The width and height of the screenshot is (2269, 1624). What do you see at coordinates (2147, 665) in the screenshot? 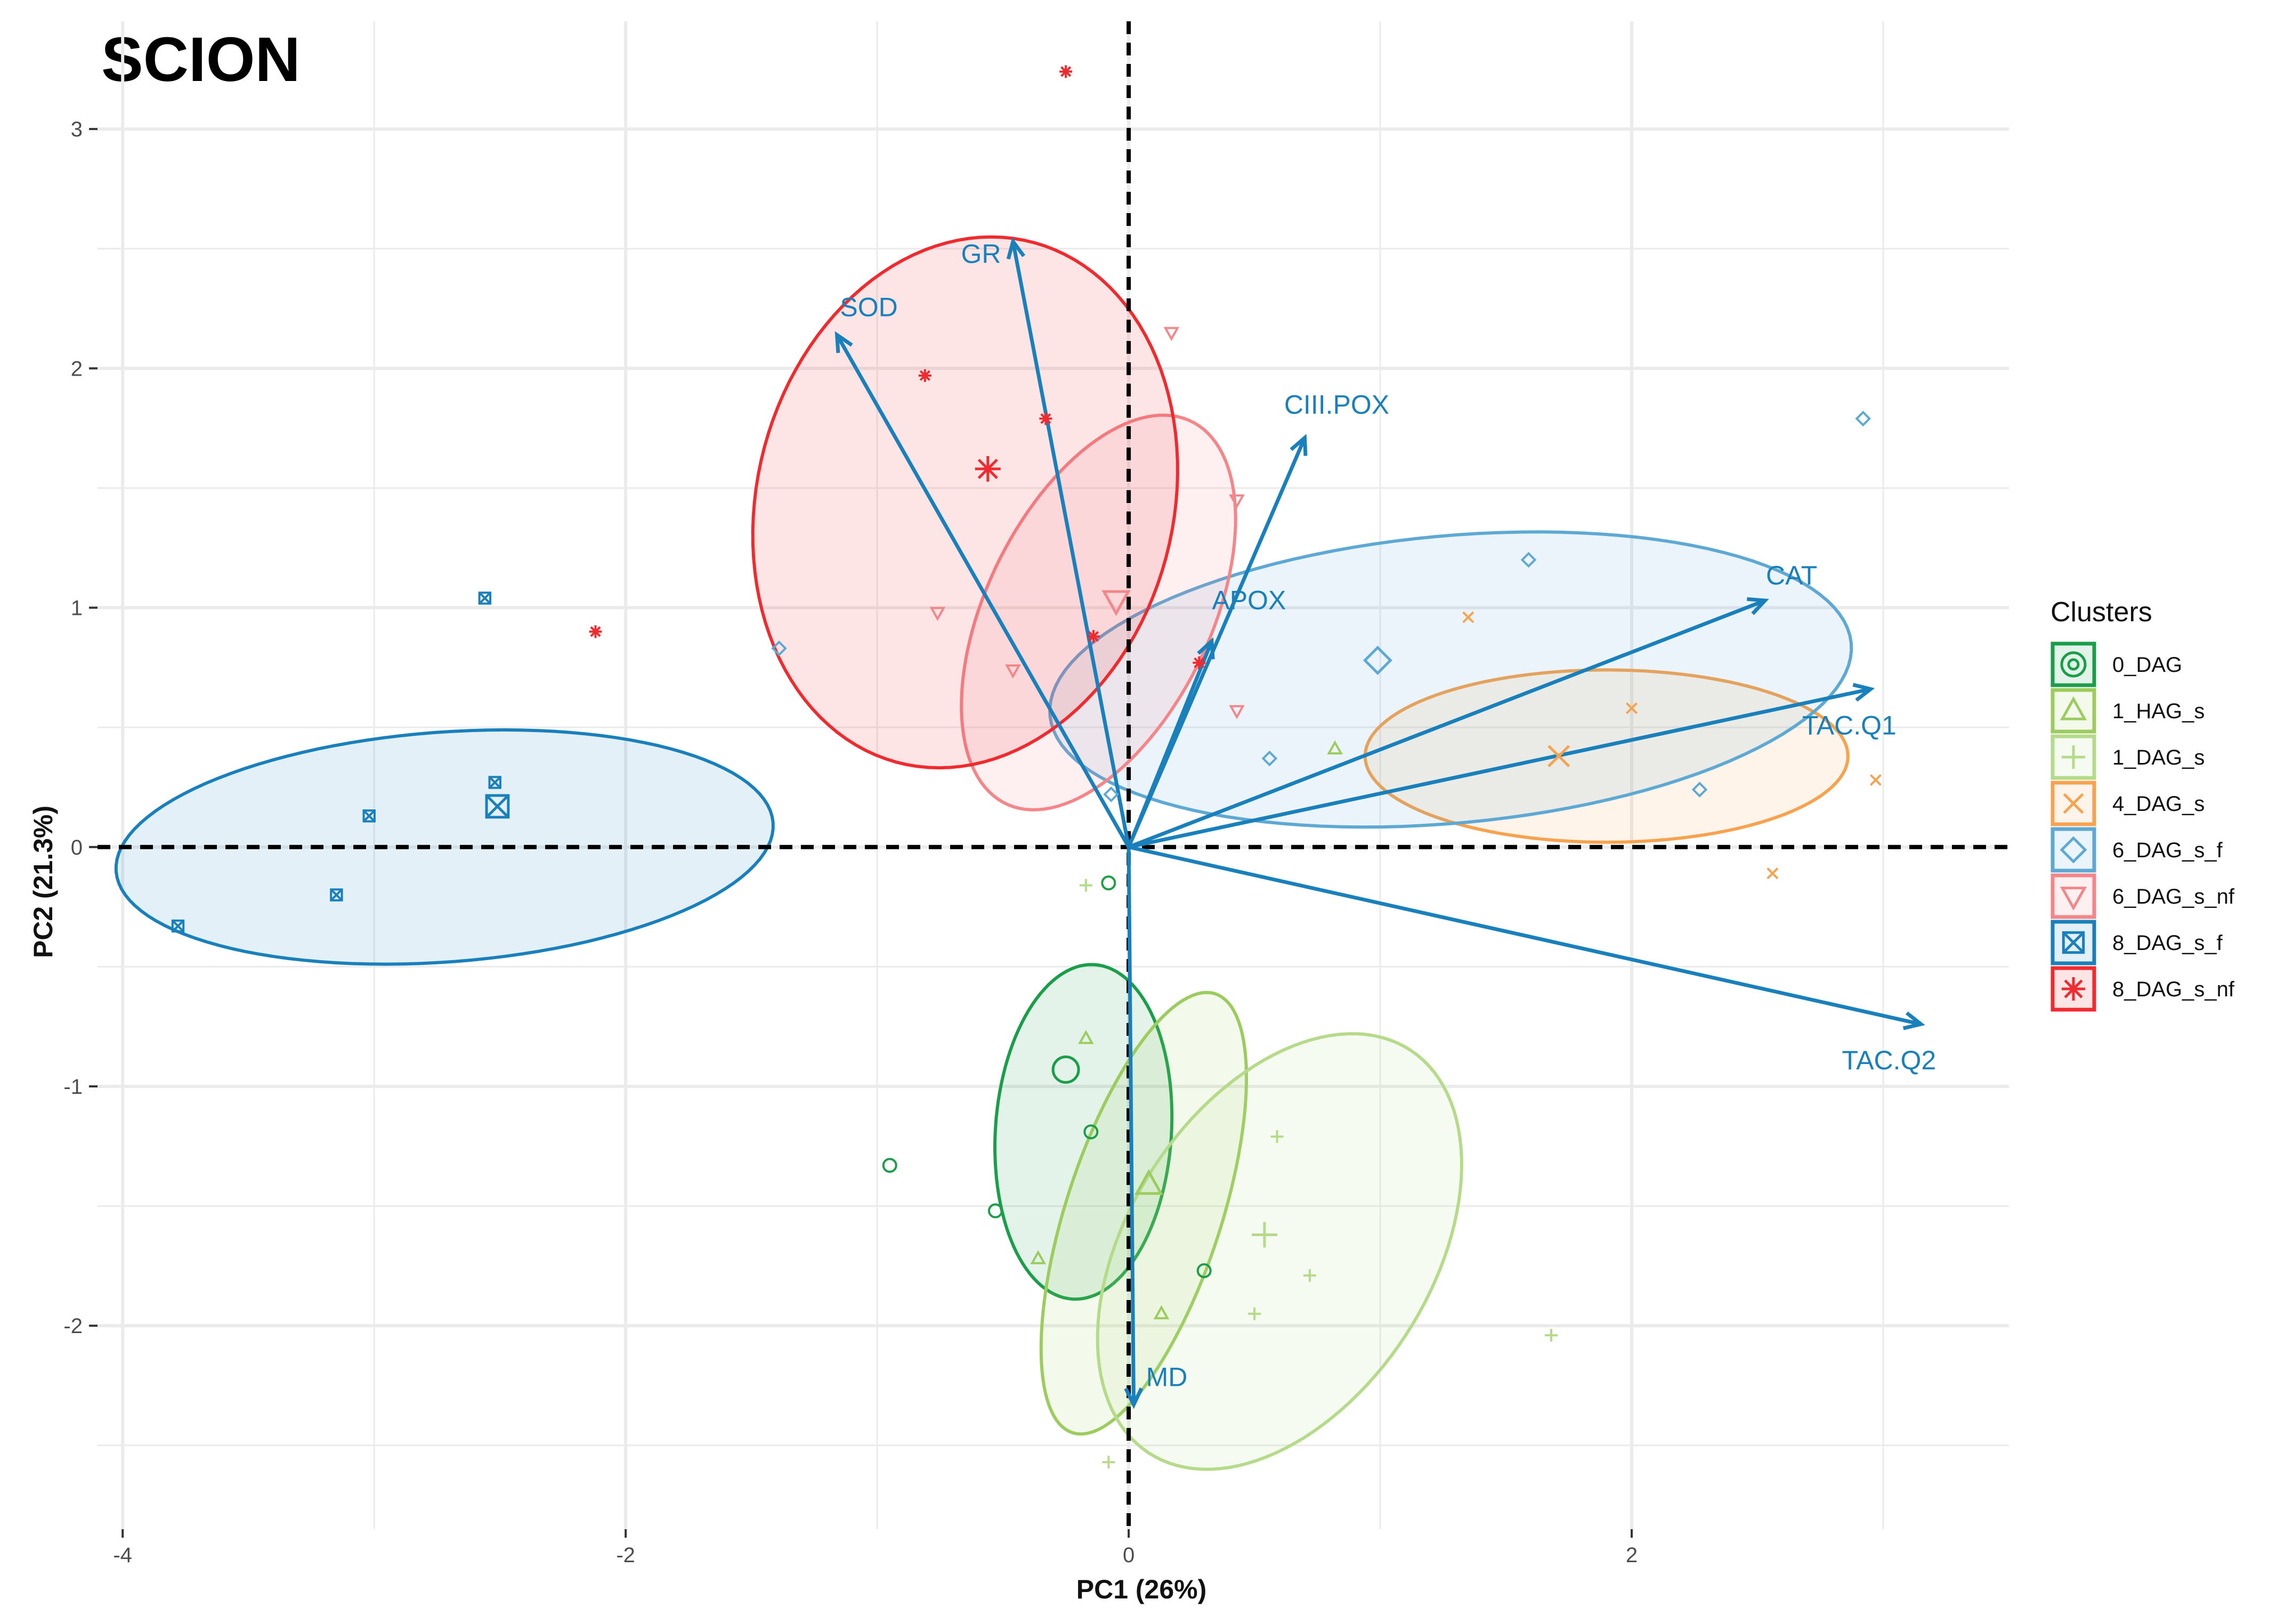
I see `legend-label: 0_DAG` at bounding box center [2147, 665].